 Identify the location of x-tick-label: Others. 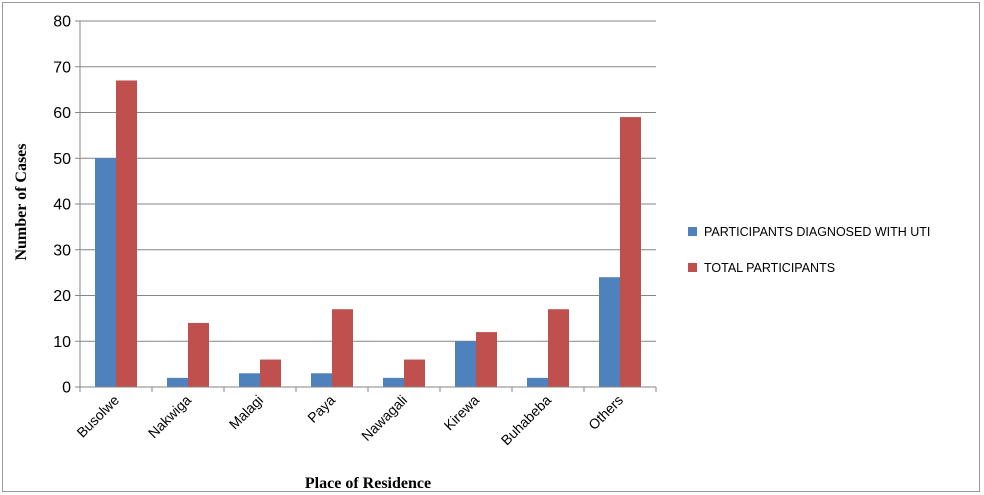
(605, 412).